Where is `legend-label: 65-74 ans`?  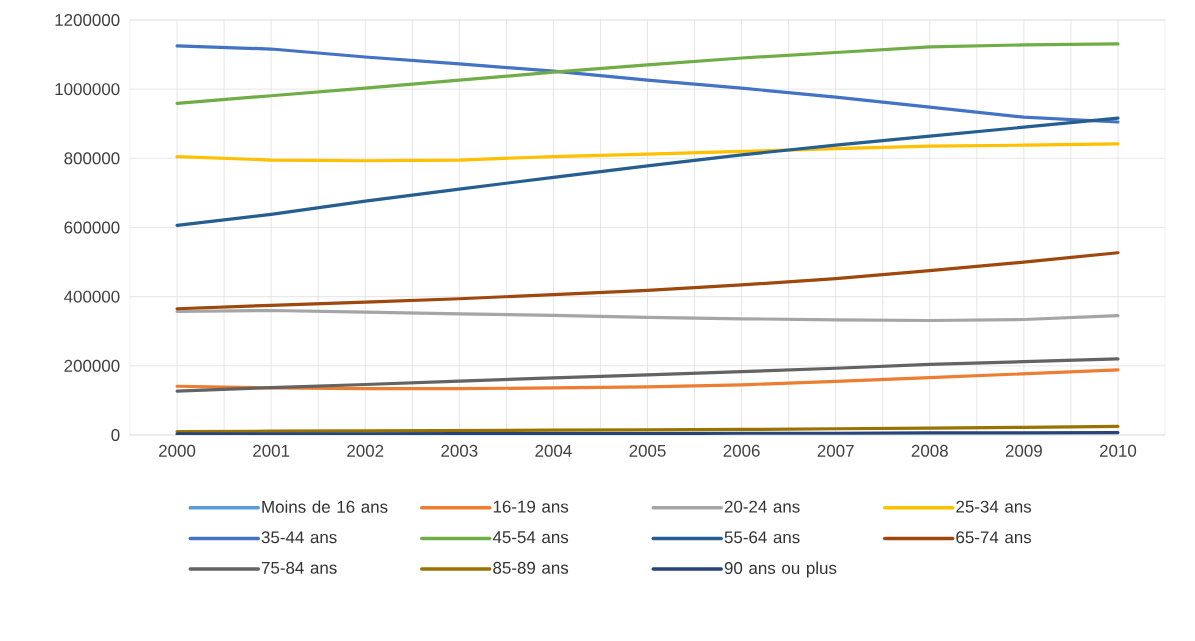
legend-label: 65-74 ans is located at coordinates (994, 537).